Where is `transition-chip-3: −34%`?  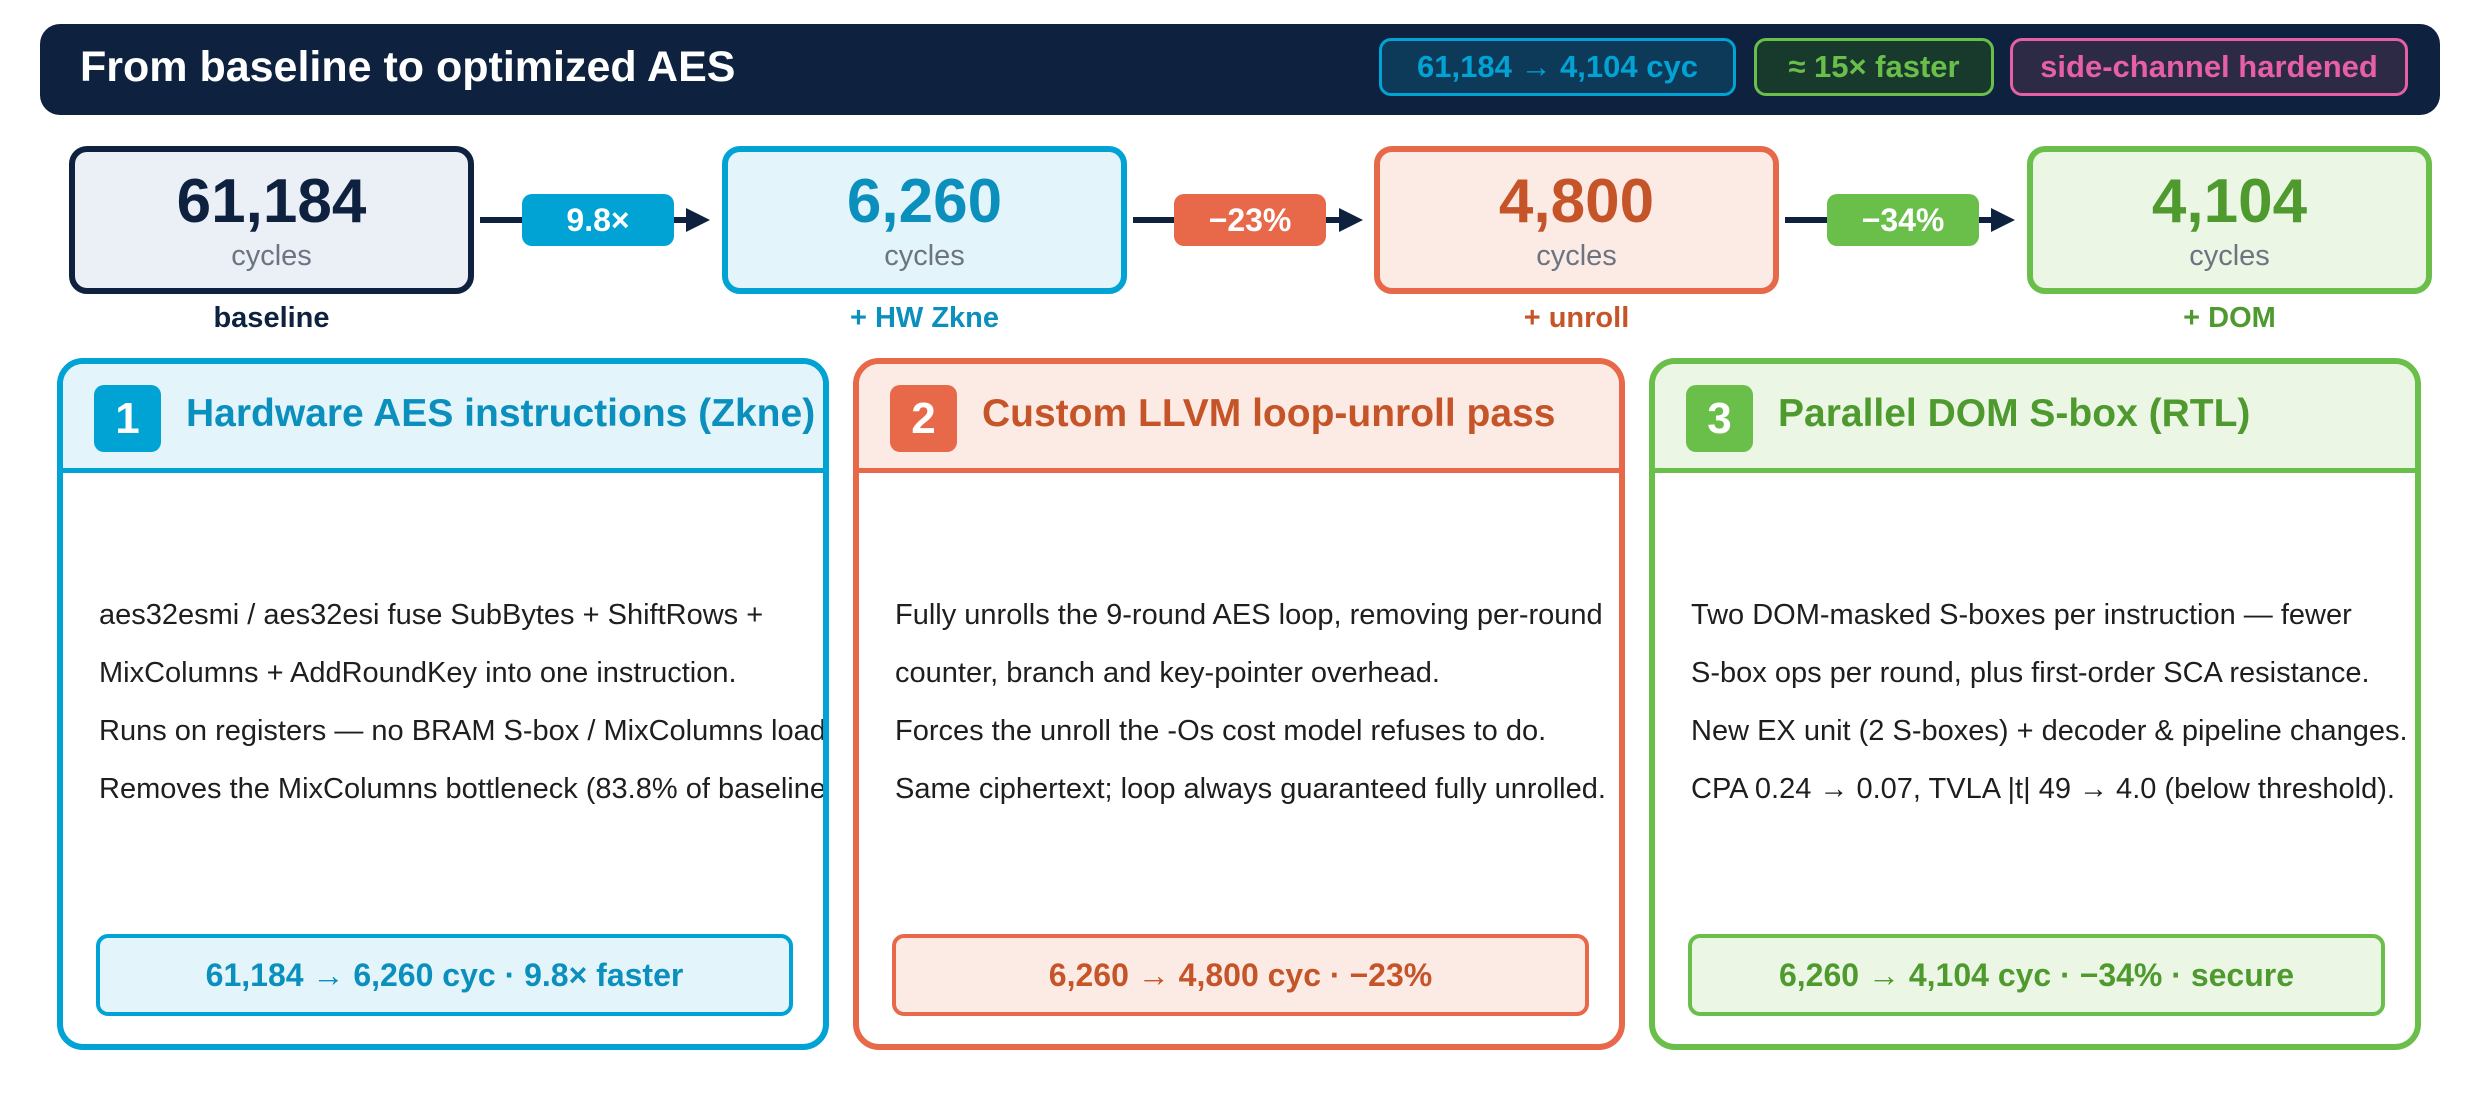 transition-chip-3: −34% is located at coordinates (1903, 220).